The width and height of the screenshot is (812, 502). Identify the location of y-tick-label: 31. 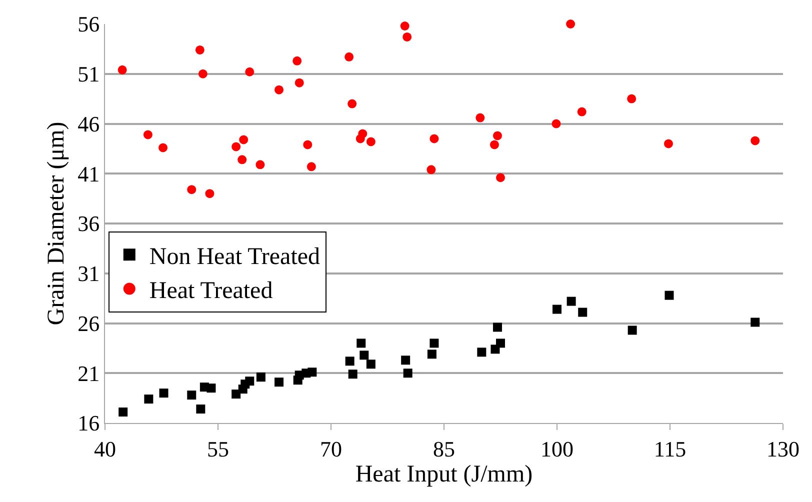
(89, 273).